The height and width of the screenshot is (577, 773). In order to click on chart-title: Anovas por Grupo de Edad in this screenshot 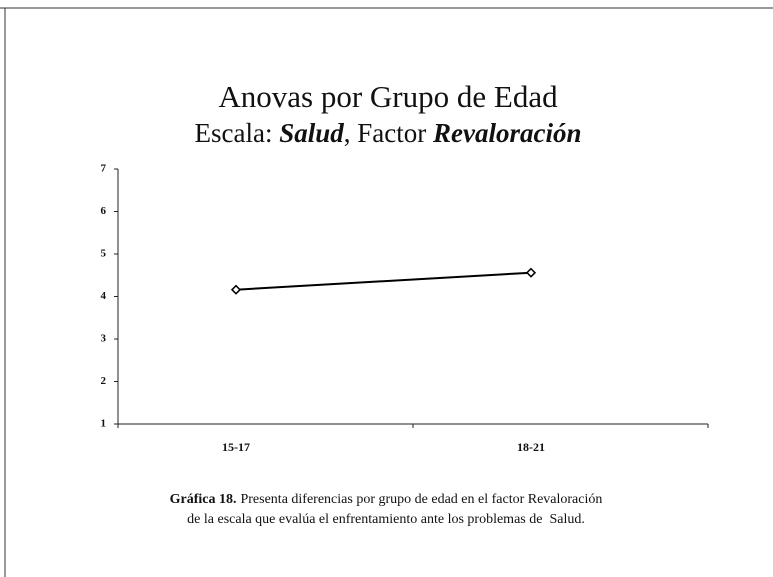, I will do `click(388, 96)`.